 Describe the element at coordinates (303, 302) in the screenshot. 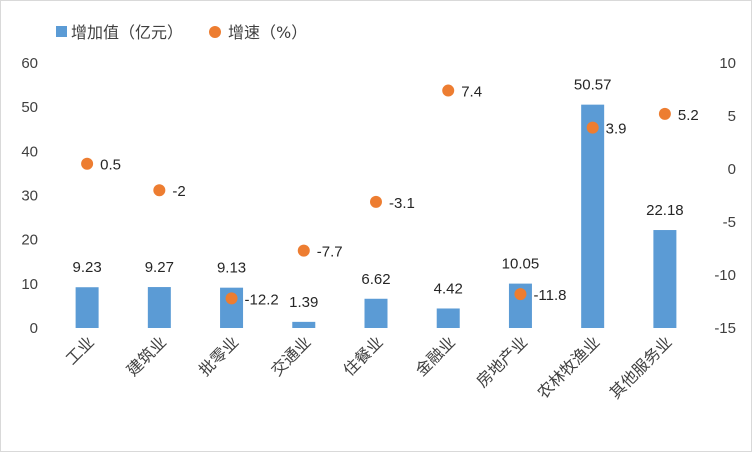

I see `bar-value-label: 1.39` at that location.